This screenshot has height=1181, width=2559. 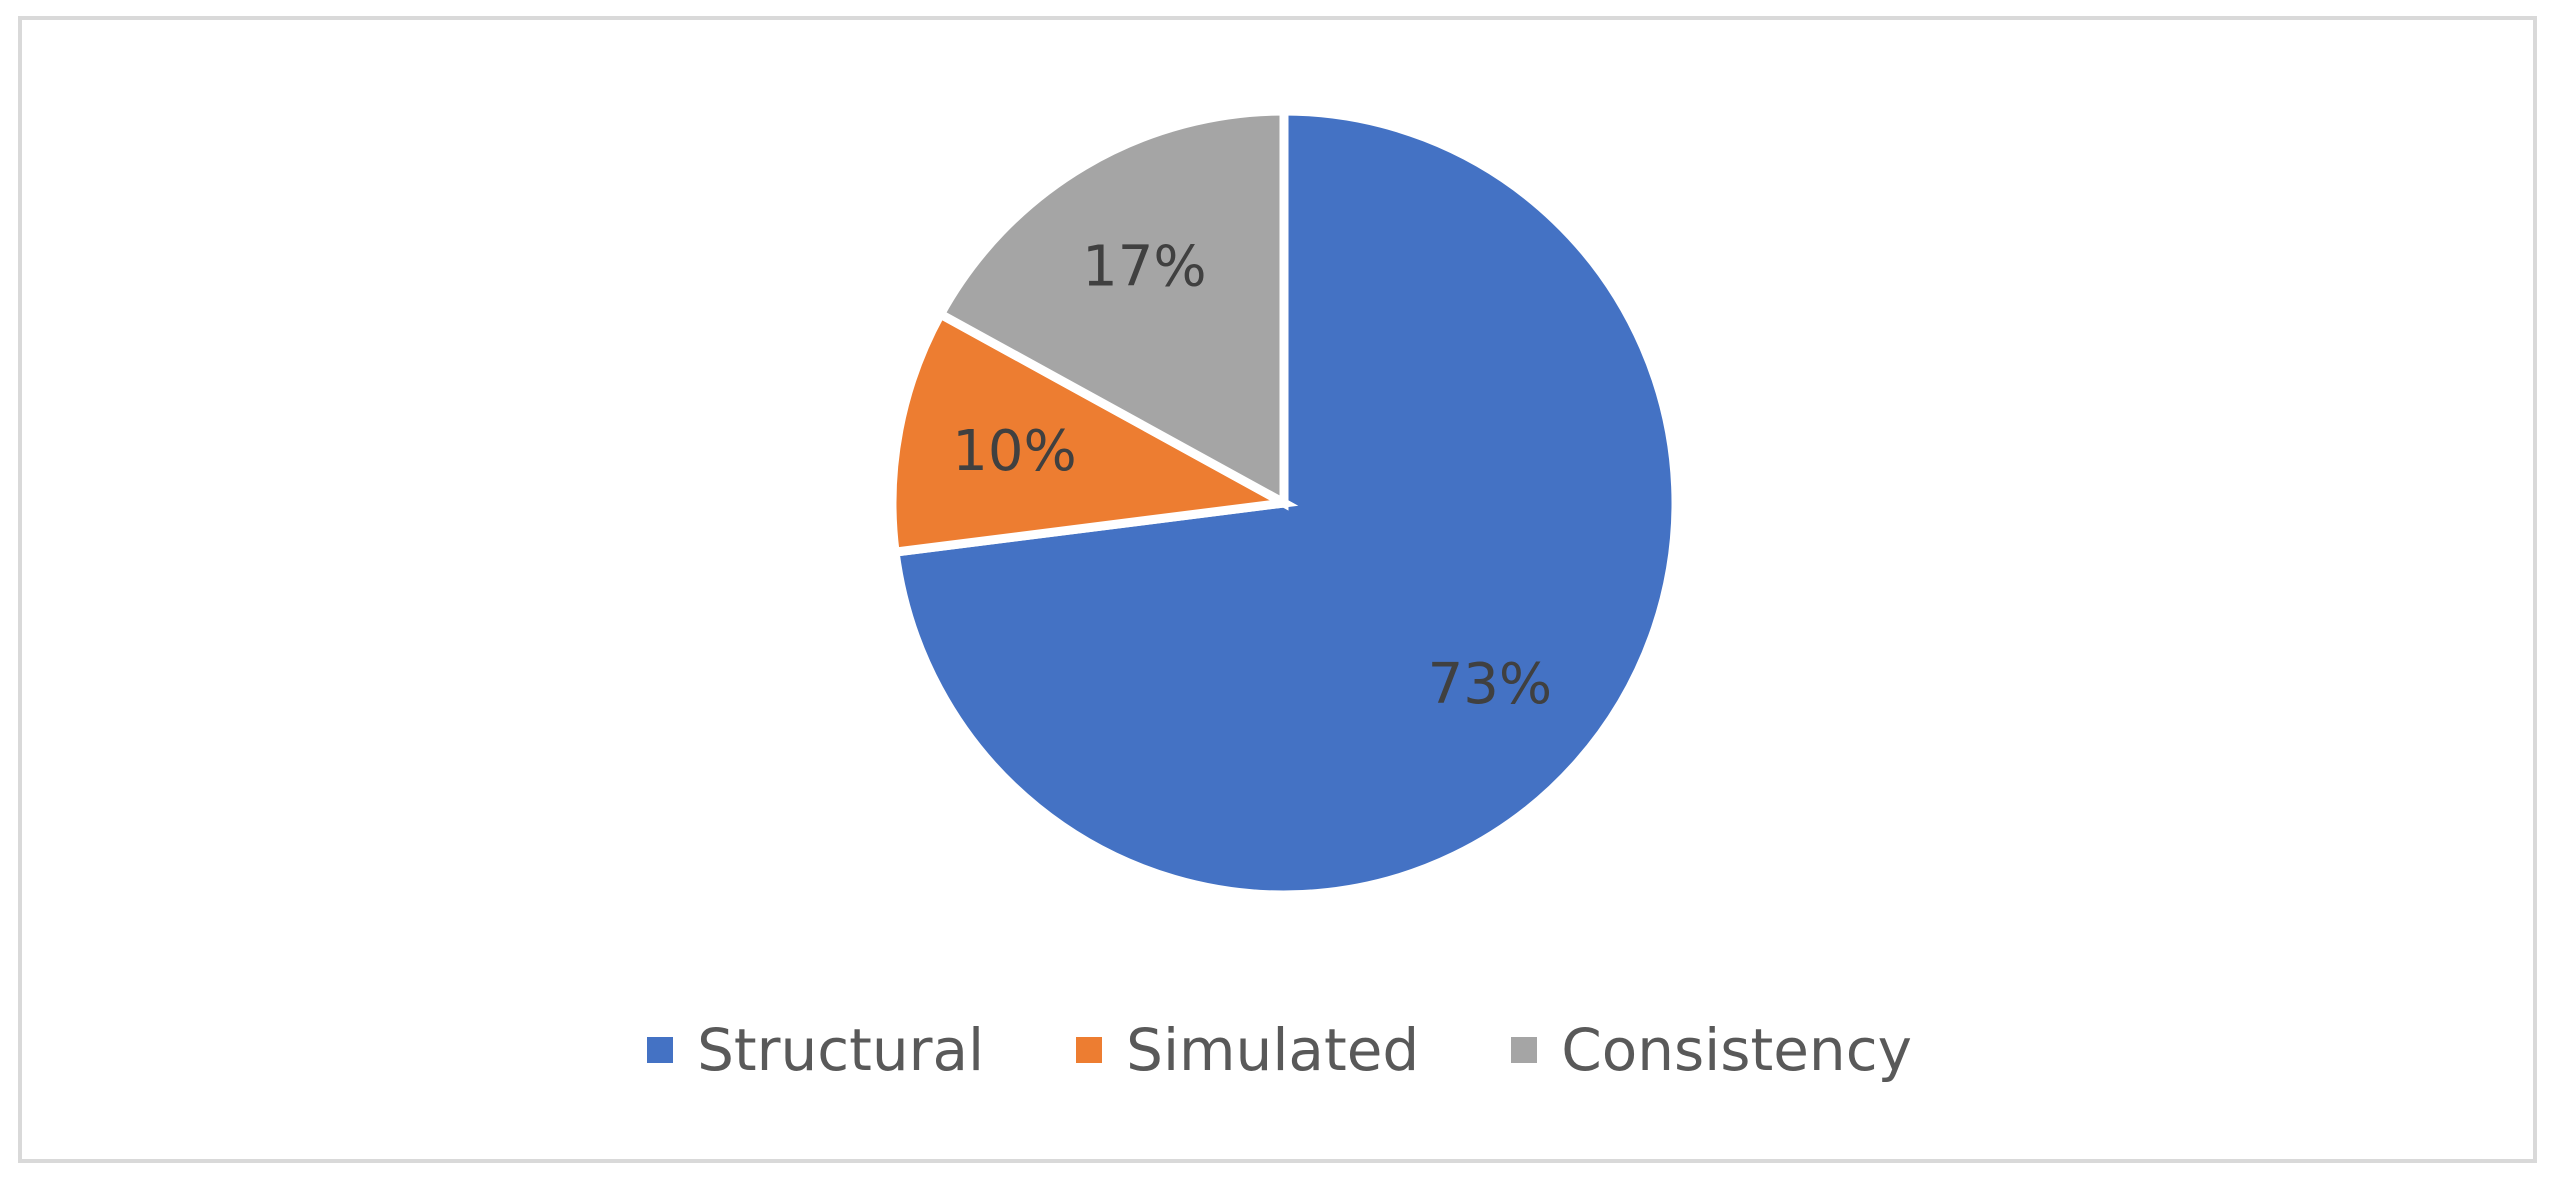 What do you see at coordinates (1144, 266) in the screenshot?
I see `data-label-consistency: 17%` at bounding box center [1144, 266].